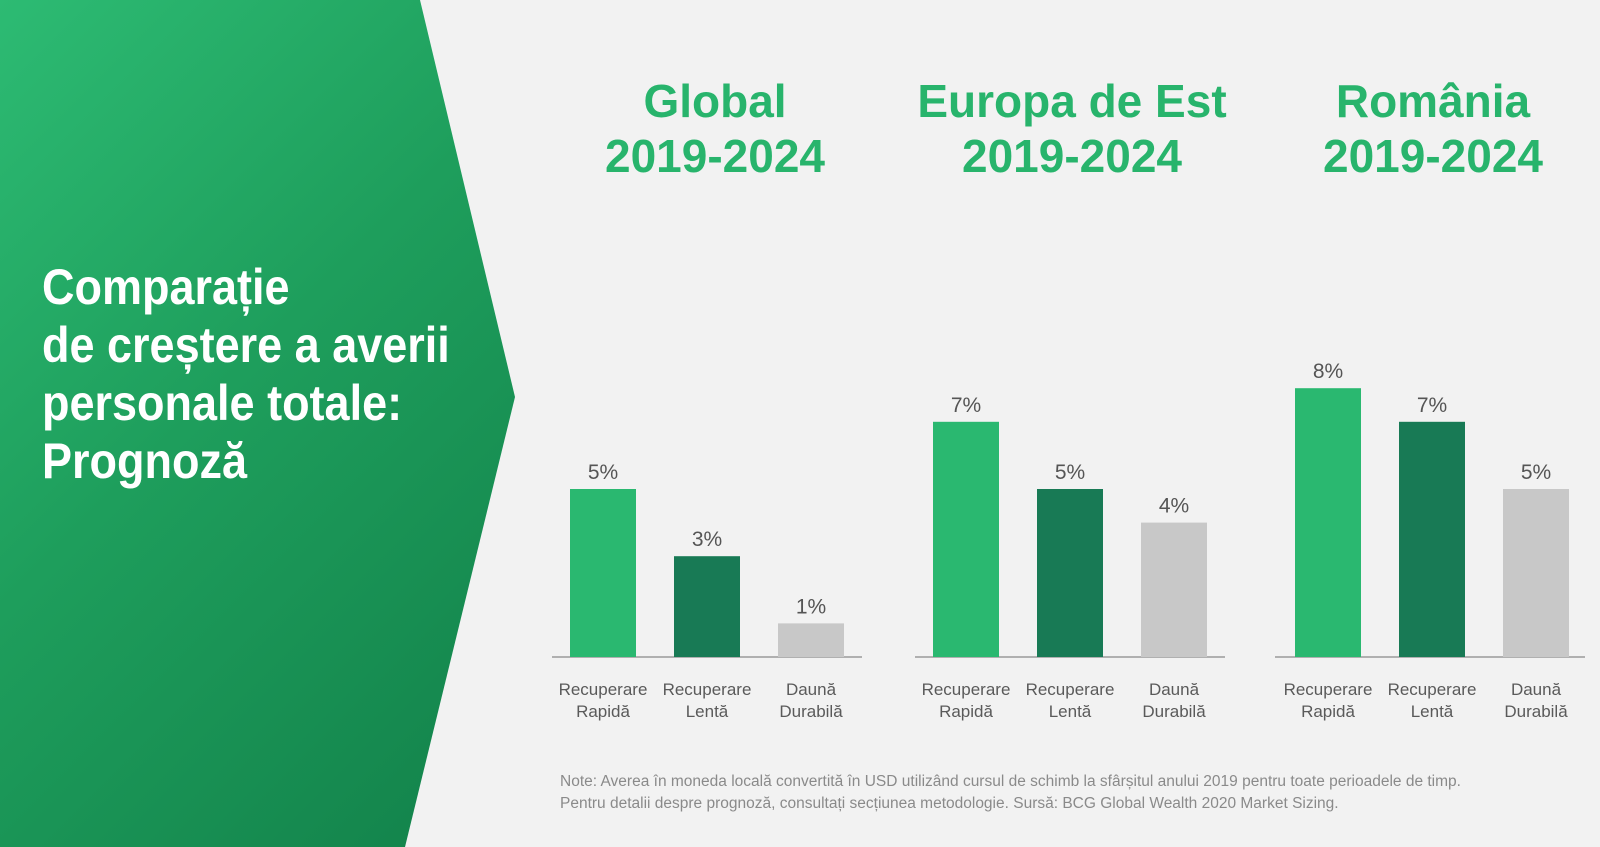 The image size is (1600, 847). Describe the element at coordinates (1328, 371) in the screenshot. I see `bar-value-label: 8%` at that location.